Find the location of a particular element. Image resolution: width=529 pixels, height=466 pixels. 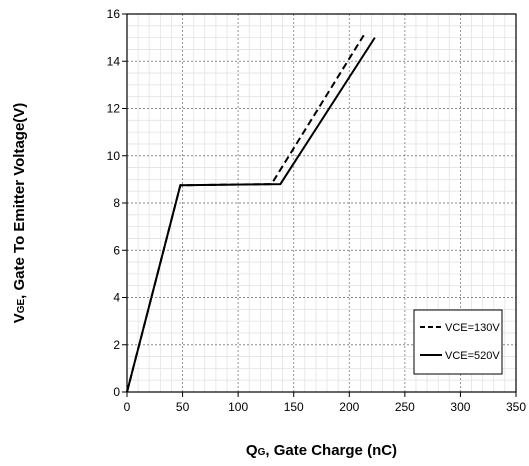

y-tick-label: 8 is located at coordinates (116, 203).